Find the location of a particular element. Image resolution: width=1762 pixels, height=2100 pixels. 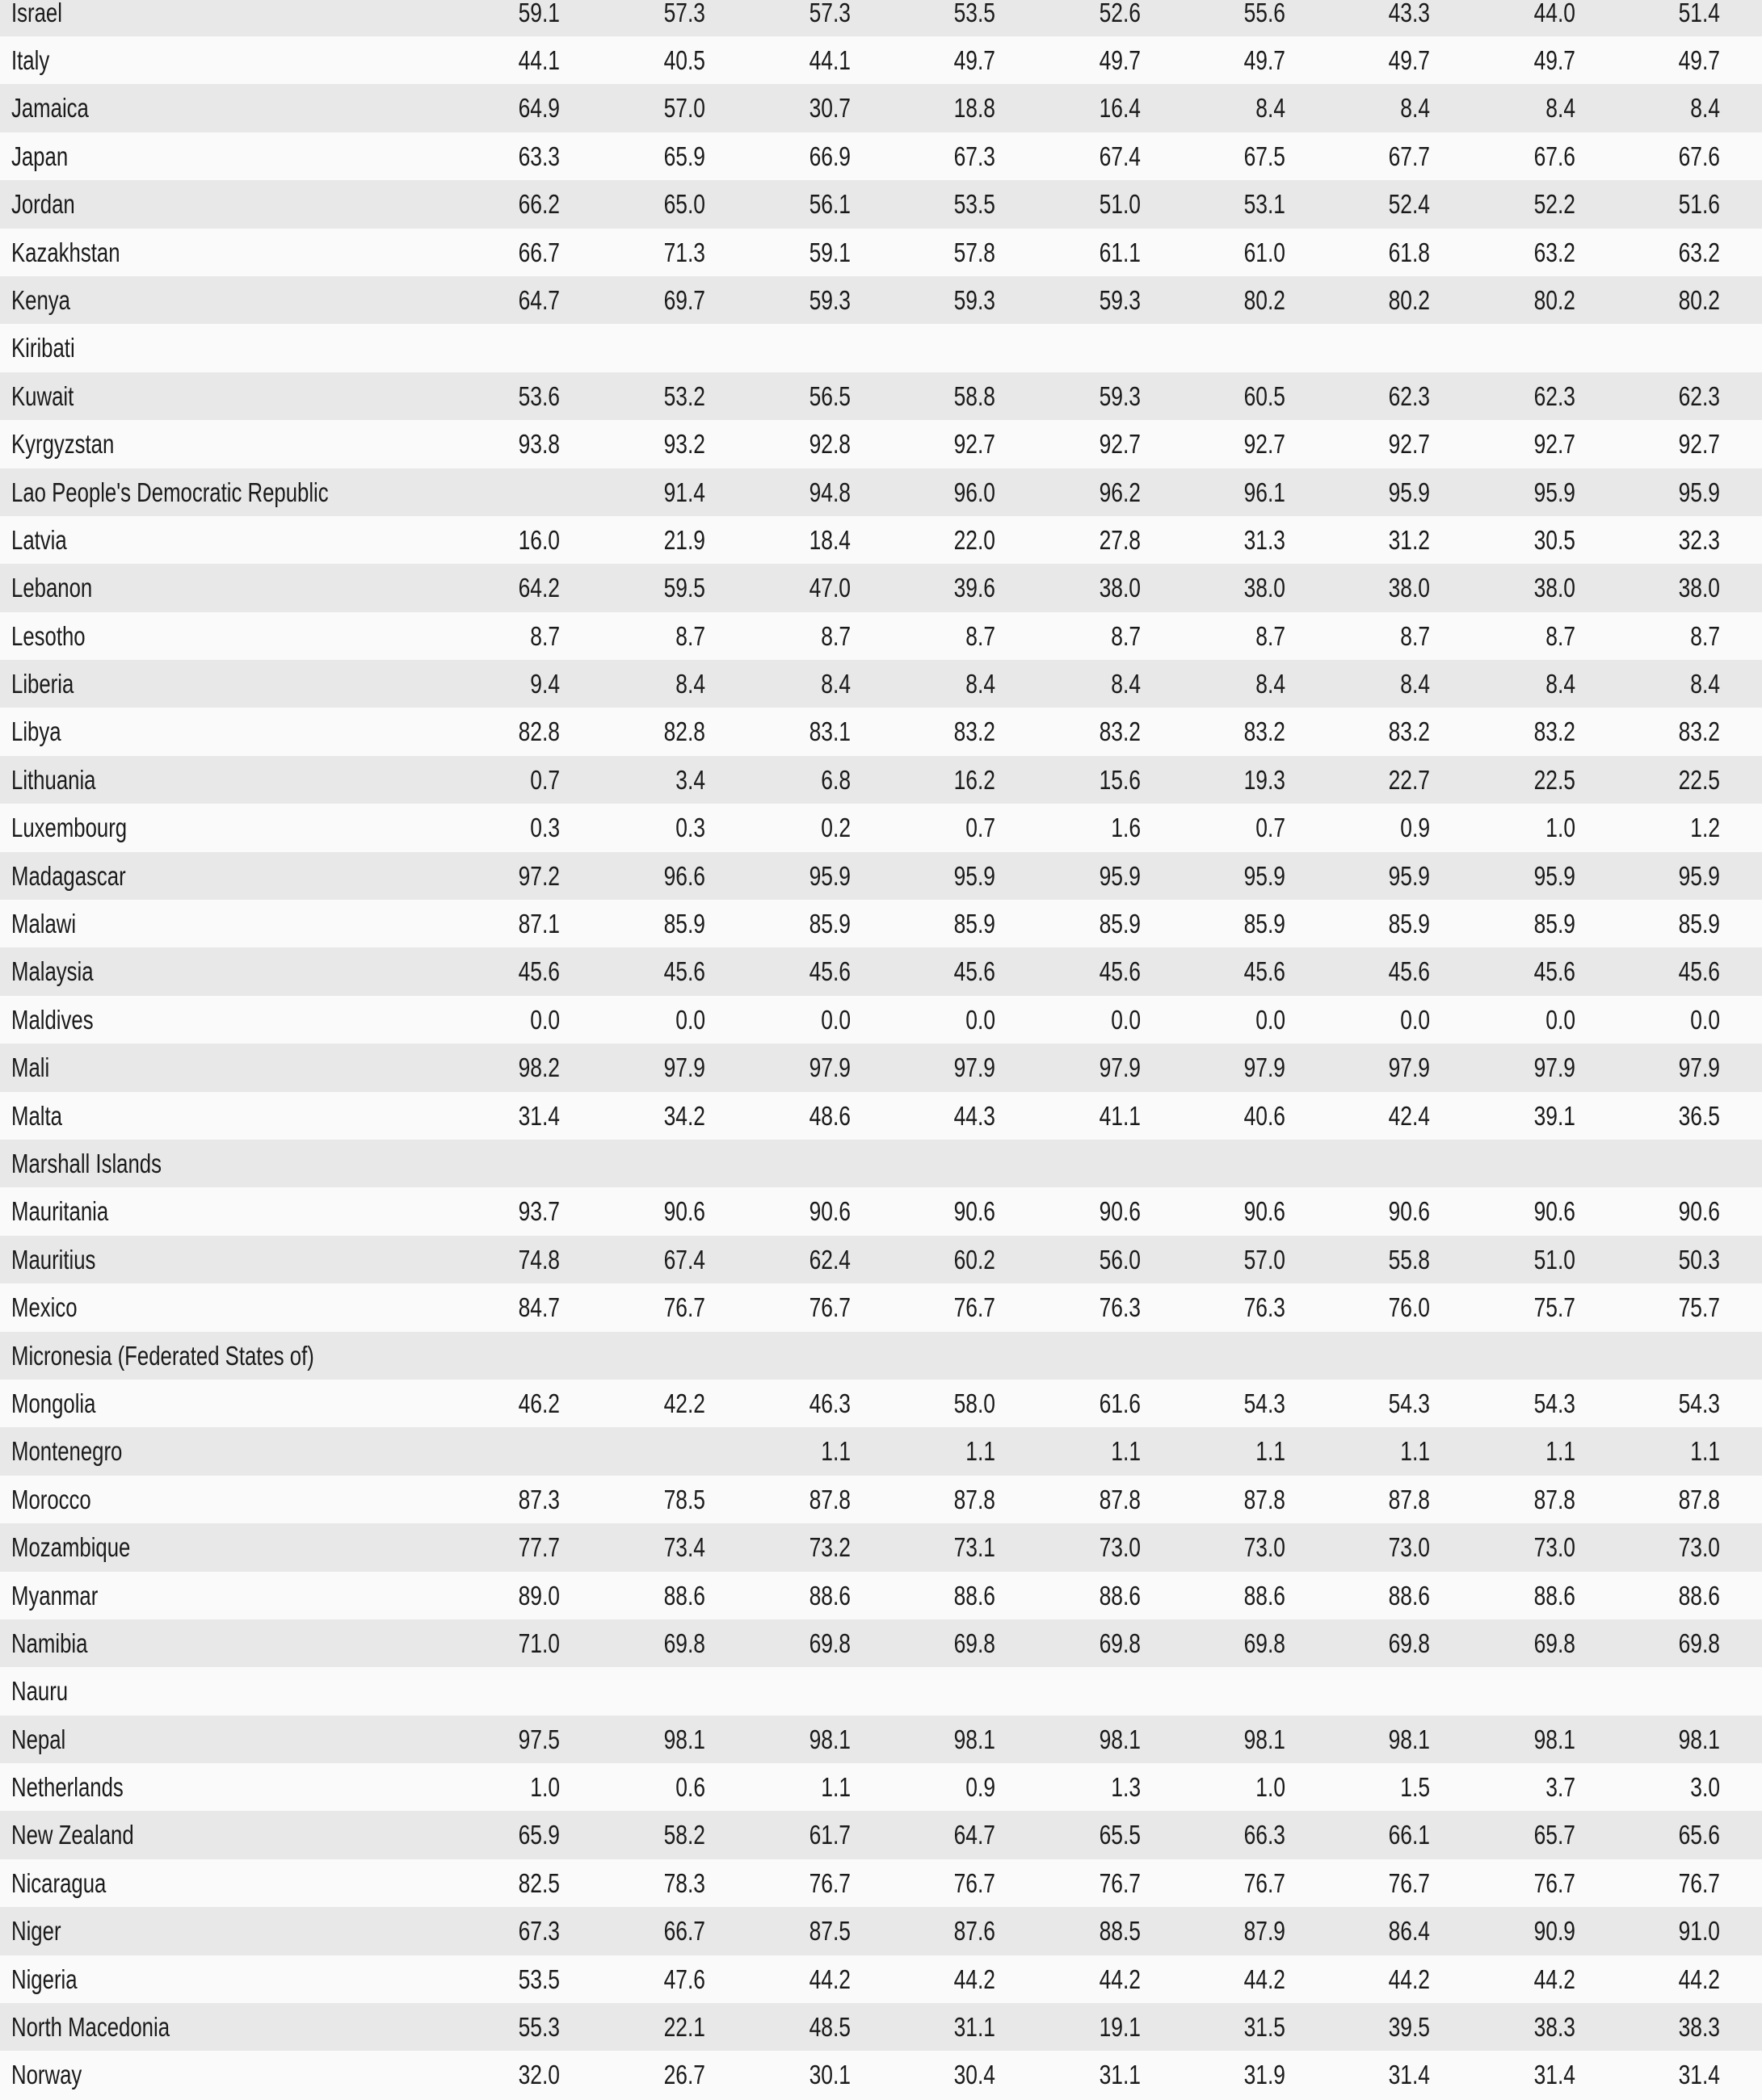

value-cell: 31.4 is located at coordinates (1554, 2075).